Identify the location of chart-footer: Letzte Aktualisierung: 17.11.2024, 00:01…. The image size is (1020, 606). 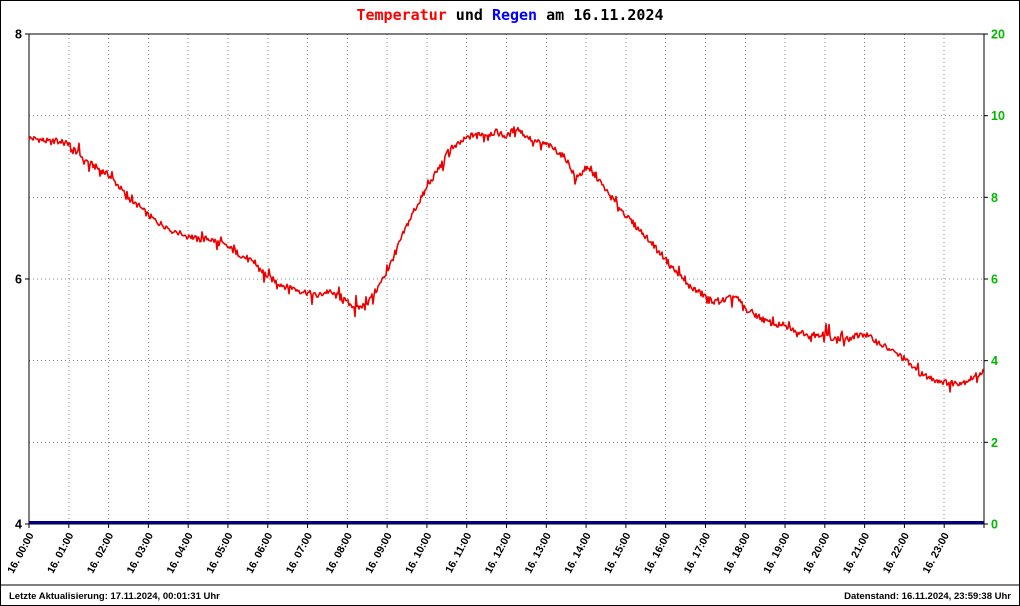
(510, 596).